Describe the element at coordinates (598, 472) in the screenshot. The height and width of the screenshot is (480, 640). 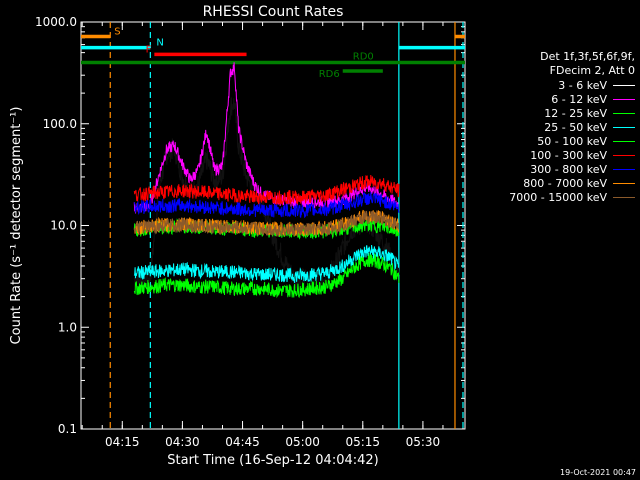
I see `timestamp: 19-Oct-2021 00:47` at that location.